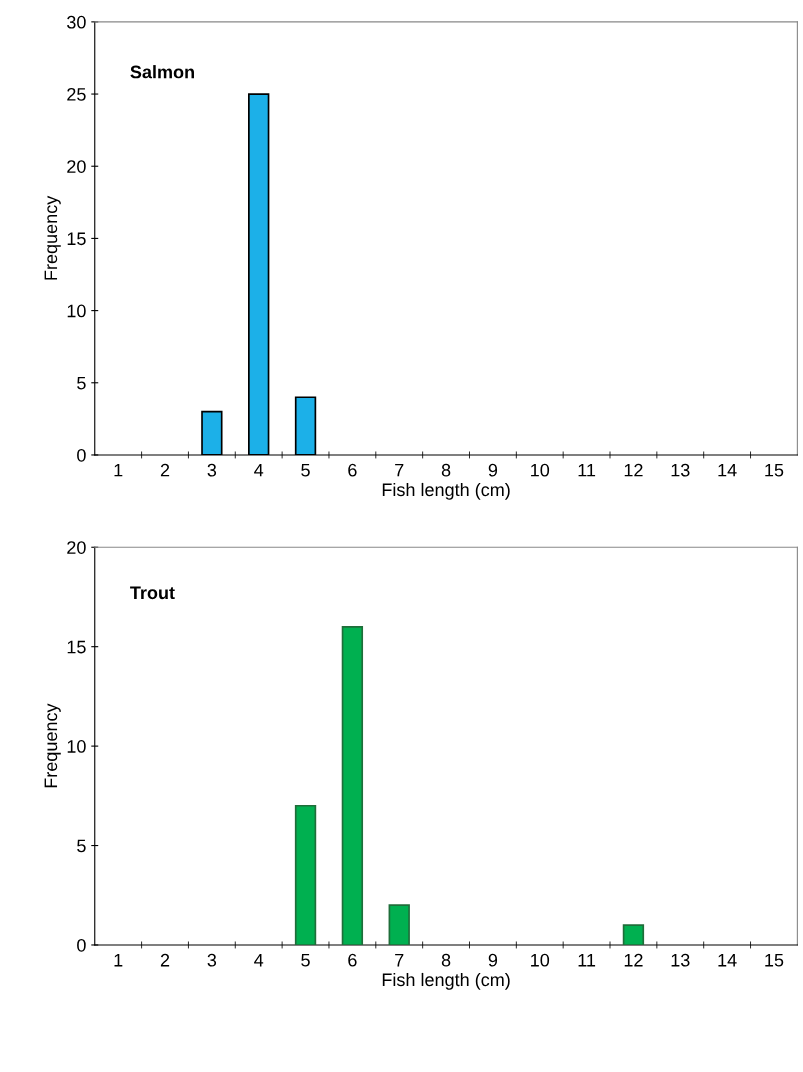 This screenshot has width=803, height=1072. I want to click on y-tick-label: 25, so click(76, 94).